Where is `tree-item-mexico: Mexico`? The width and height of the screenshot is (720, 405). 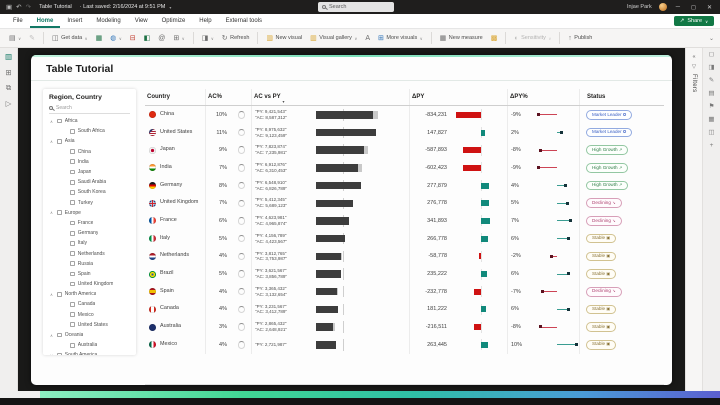
tree-item-mexico: Mexico is located at coordinates (89, 315).